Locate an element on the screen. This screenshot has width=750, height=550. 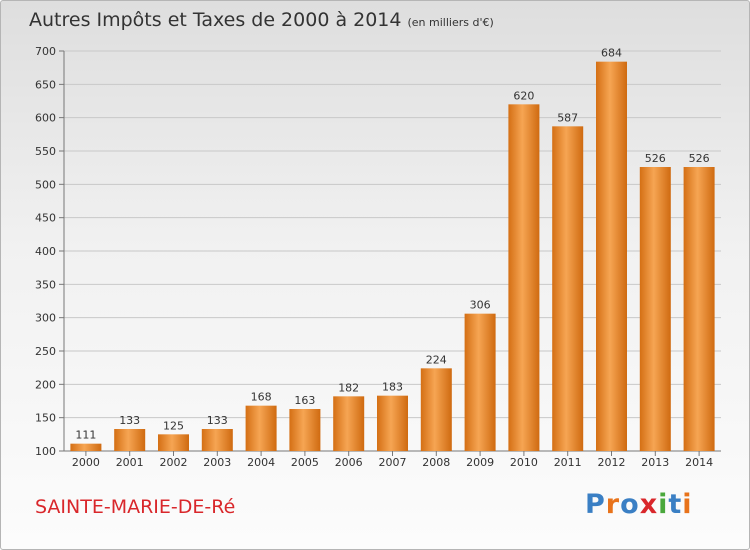
title-text: Autres Impôts et Taxes de 2000 à 2014 is located at coordinates (215, 20).